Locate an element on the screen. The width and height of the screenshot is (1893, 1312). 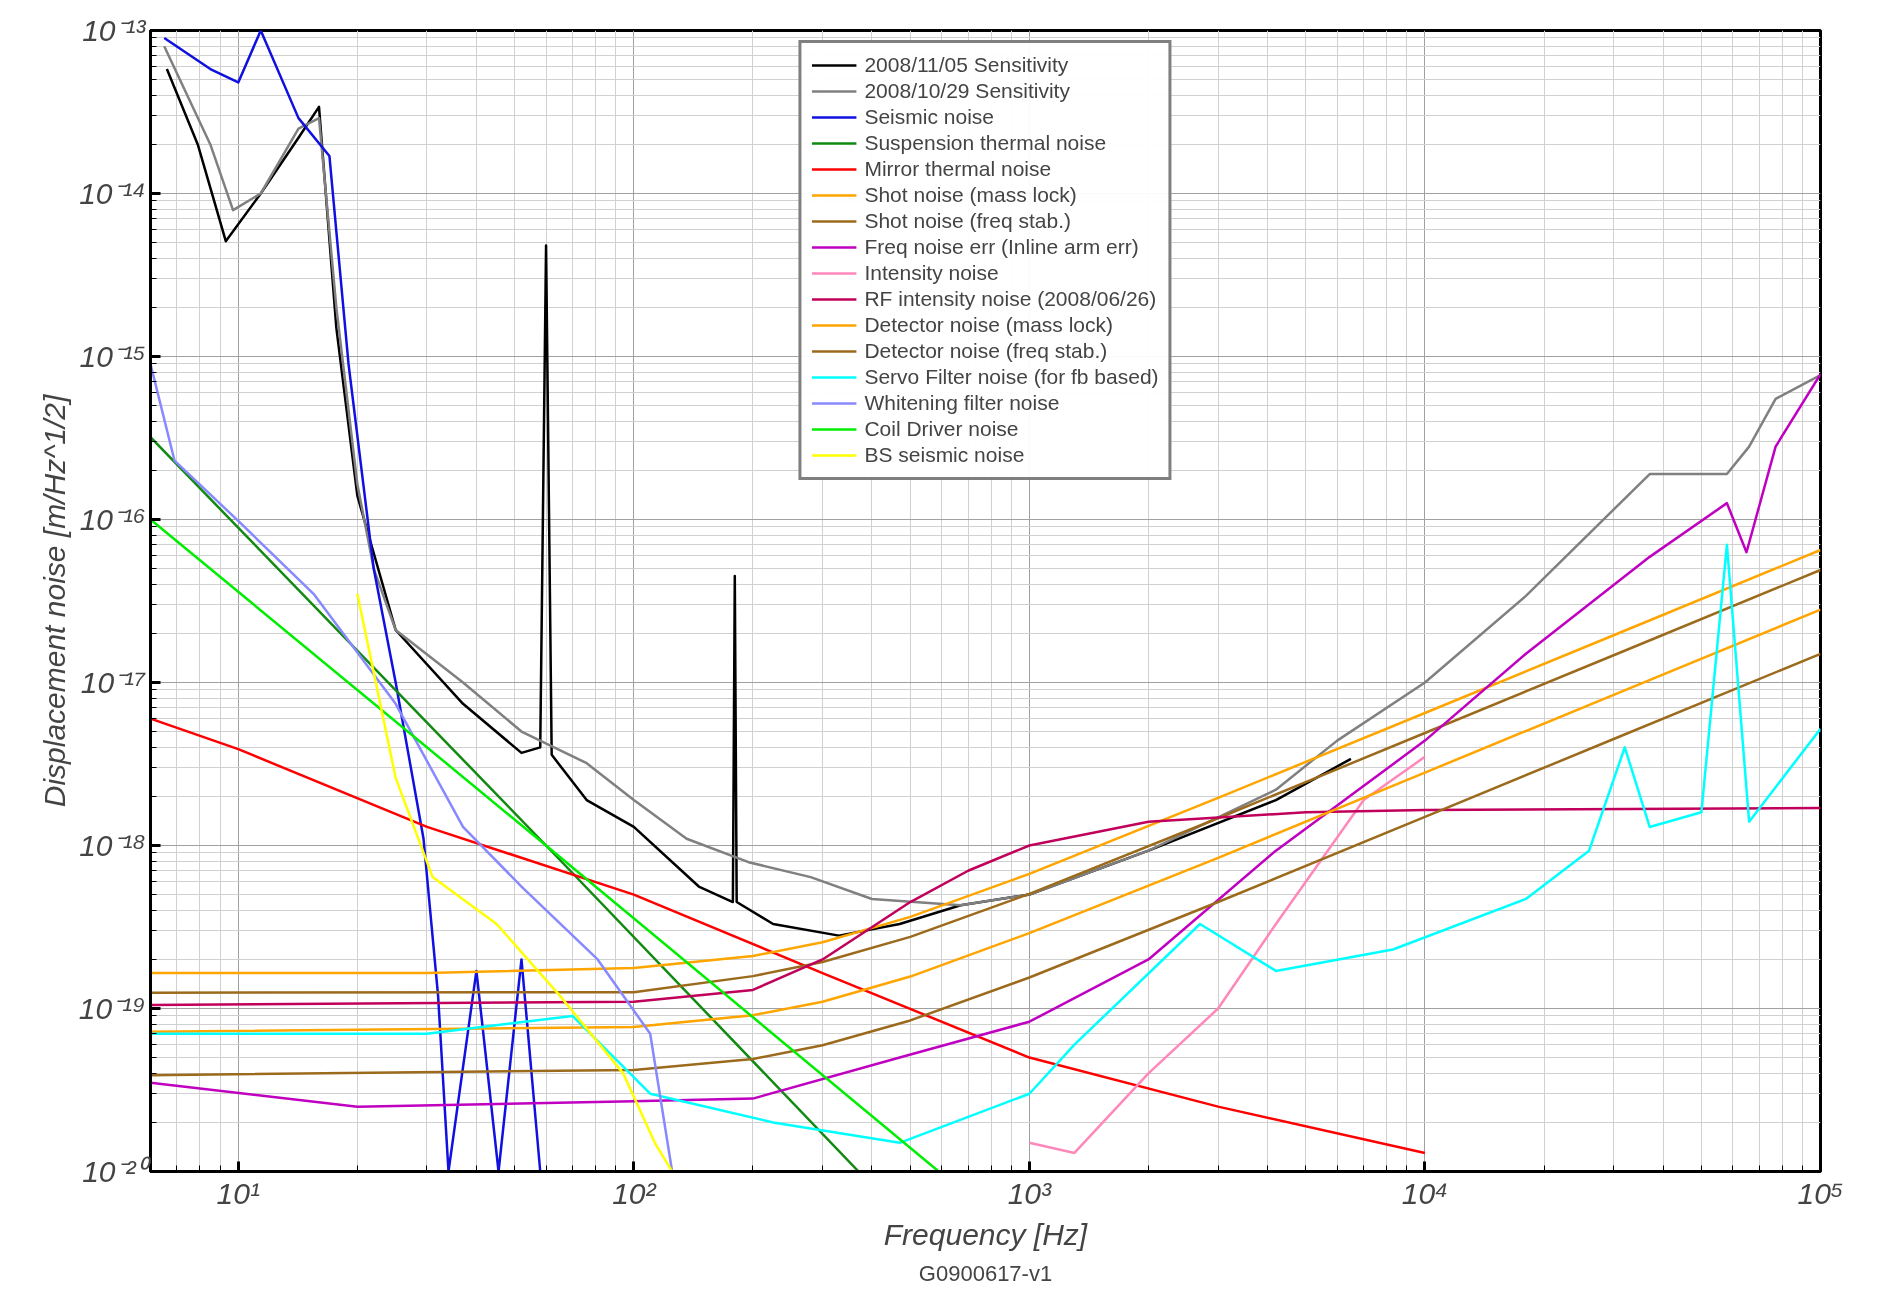
legend-label: Freq noise err (Inline arm err) is located at coordinates (1001, 247).